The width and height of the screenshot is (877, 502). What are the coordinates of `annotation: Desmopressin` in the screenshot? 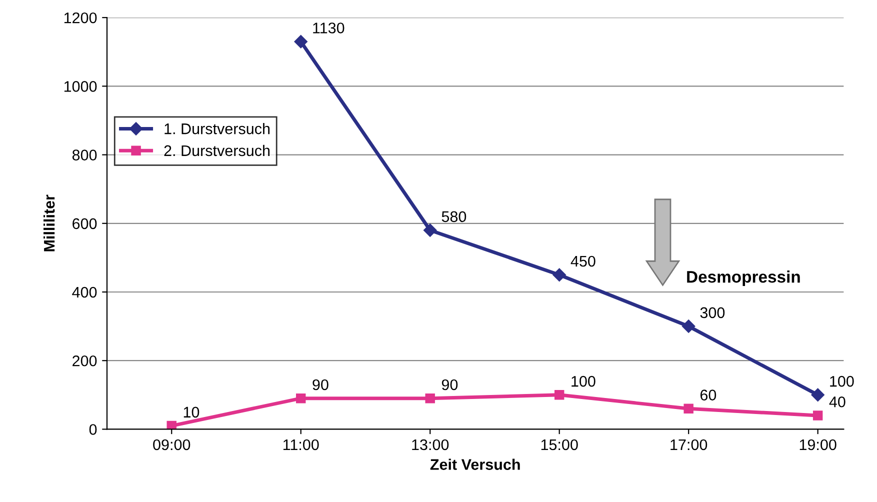 It's located at (743, 278).